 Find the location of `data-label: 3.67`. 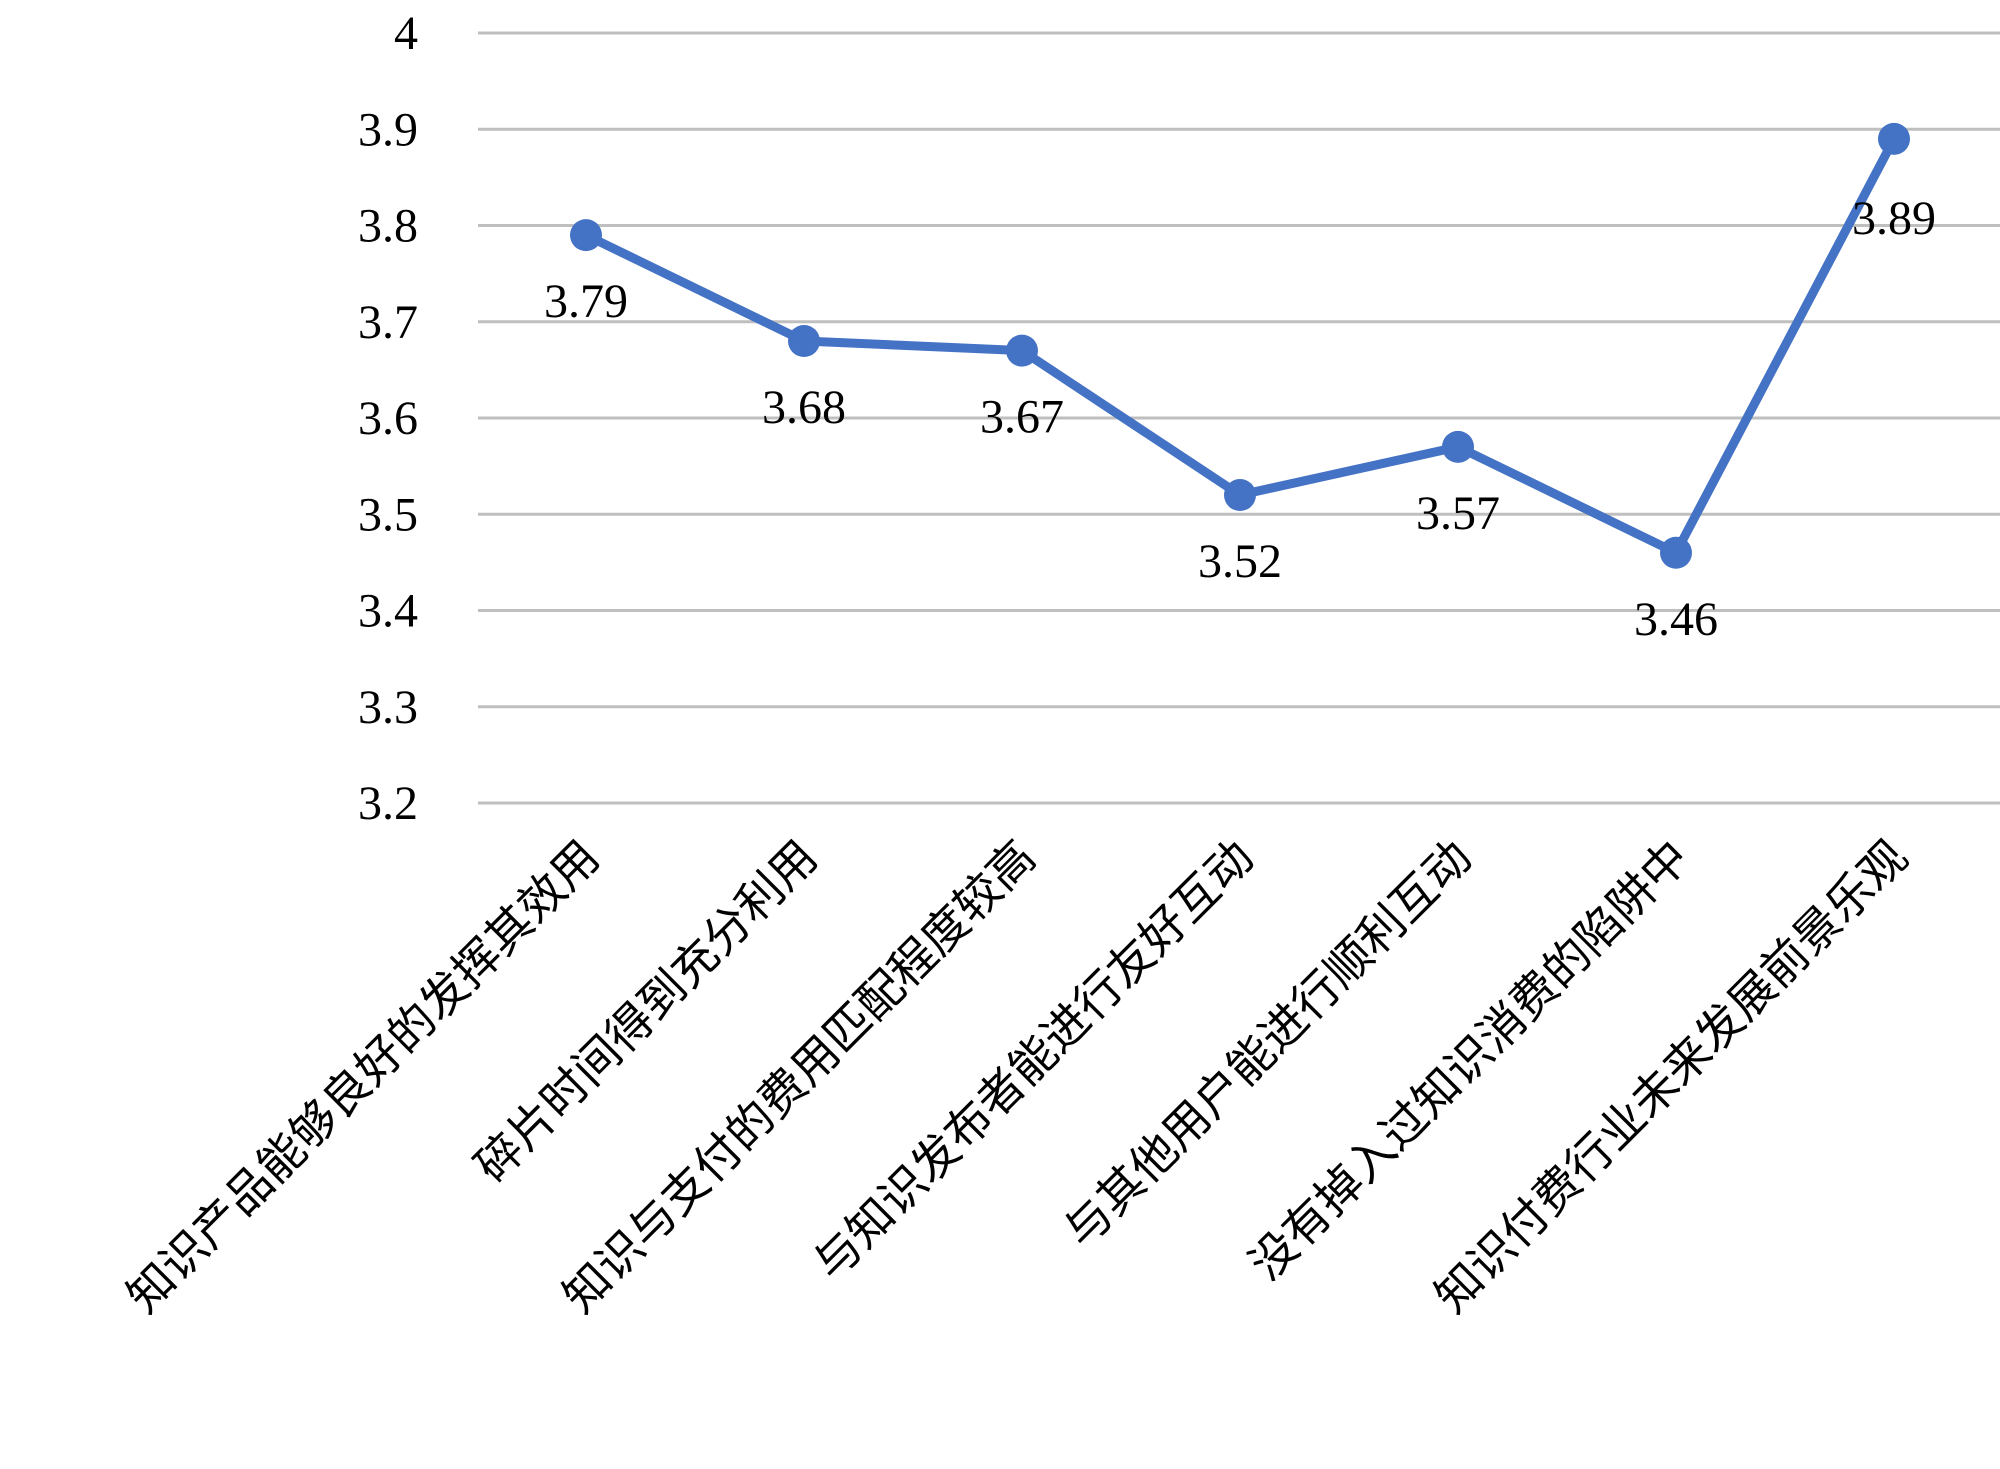

data-label: 3.67 is located at coordinates (1022, 417).